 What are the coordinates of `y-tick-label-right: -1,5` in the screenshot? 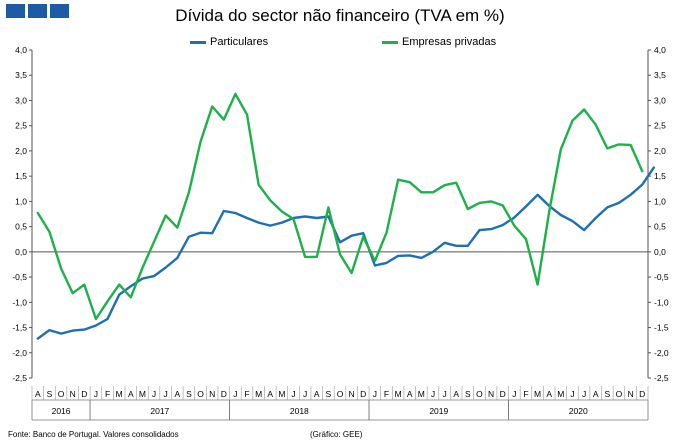 It's located at (661, 328).